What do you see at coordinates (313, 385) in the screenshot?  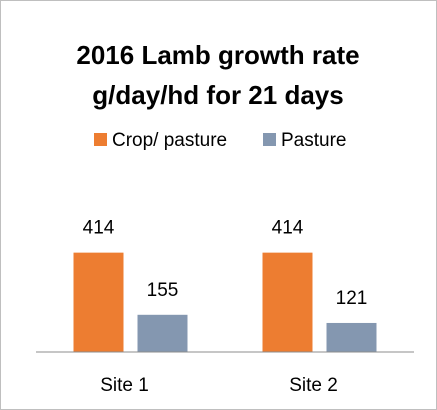 I see `x-tick-label: Site 2` at bounding box center [313, 385].